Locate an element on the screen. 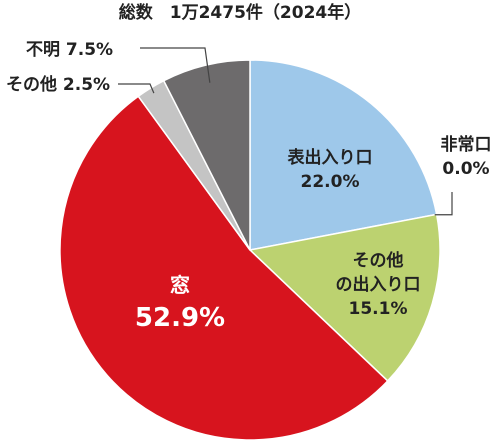 This screenshot has height=442, width=500. leader-sonota is located at coordinates (136, 88).